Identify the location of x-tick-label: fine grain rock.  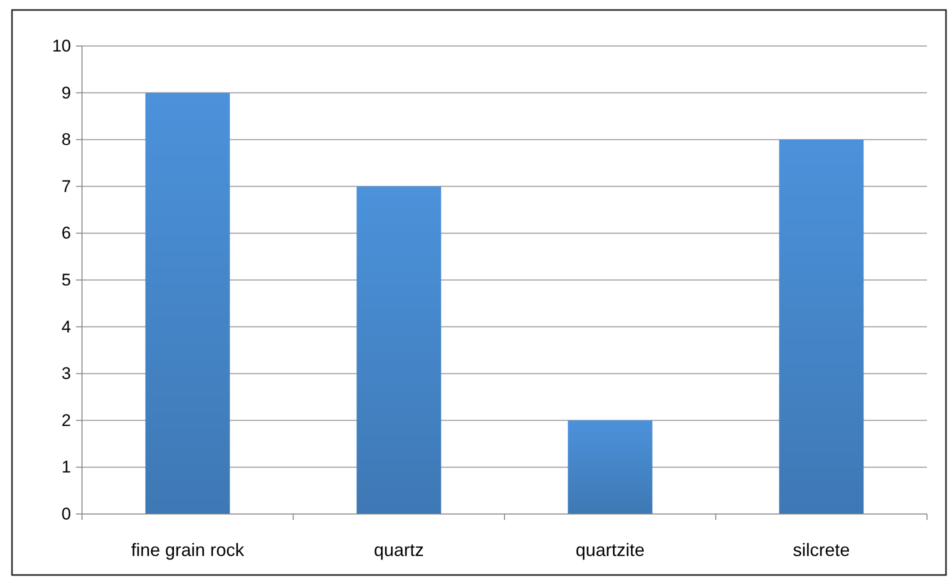
(188, 550).